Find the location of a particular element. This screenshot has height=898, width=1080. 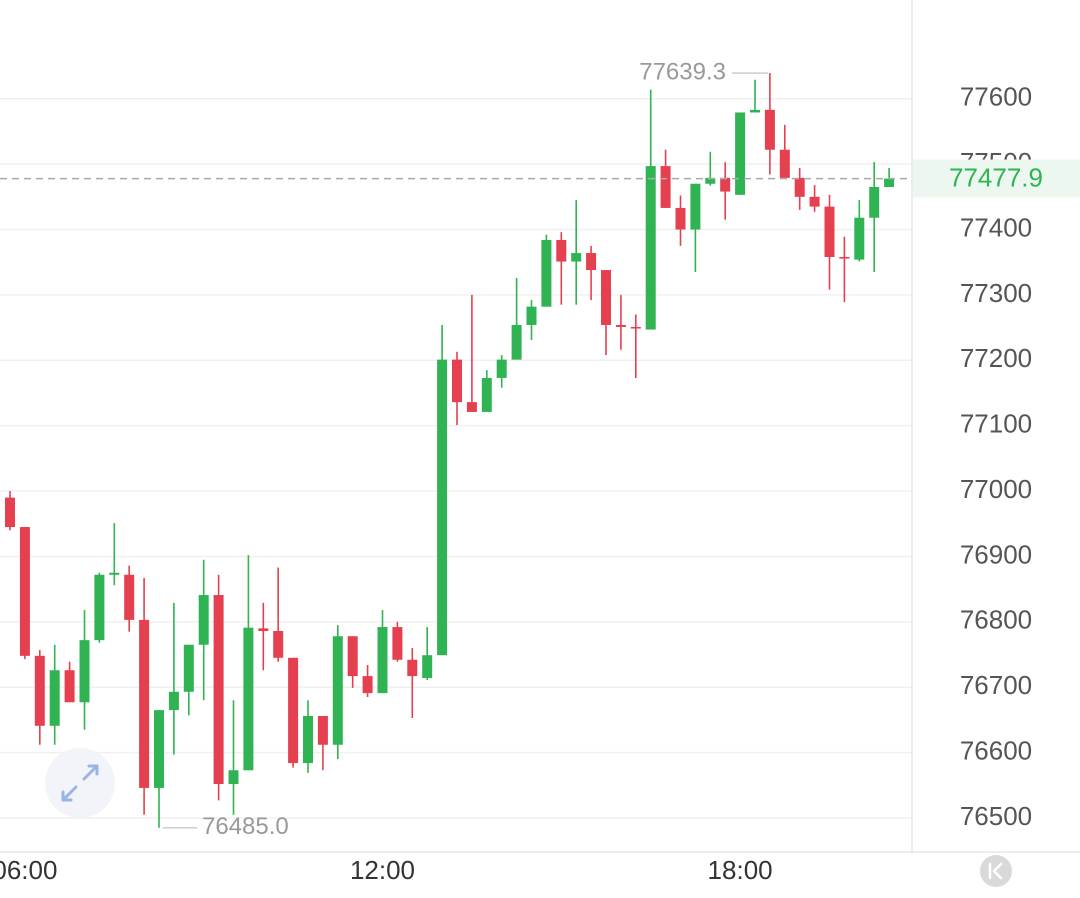

y-tick-label: 77400 is located at coordinates (996, 227).